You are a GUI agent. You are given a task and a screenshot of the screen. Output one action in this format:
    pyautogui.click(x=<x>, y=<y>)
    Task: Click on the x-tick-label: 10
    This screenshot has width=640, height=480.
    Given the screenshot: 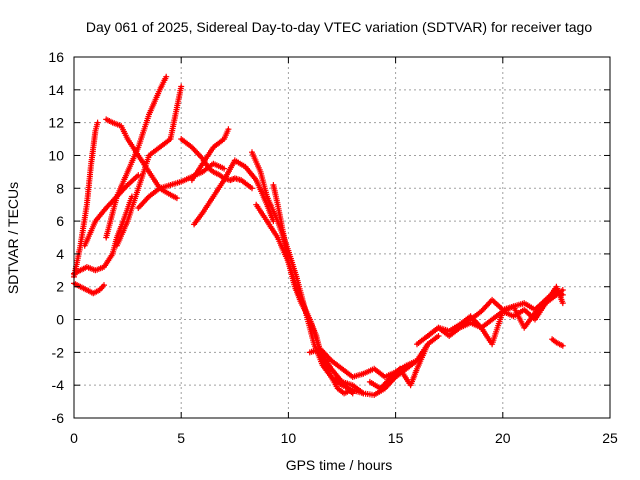 What is the action you would take?
    pyautogui.click(x=289, y=438)
    